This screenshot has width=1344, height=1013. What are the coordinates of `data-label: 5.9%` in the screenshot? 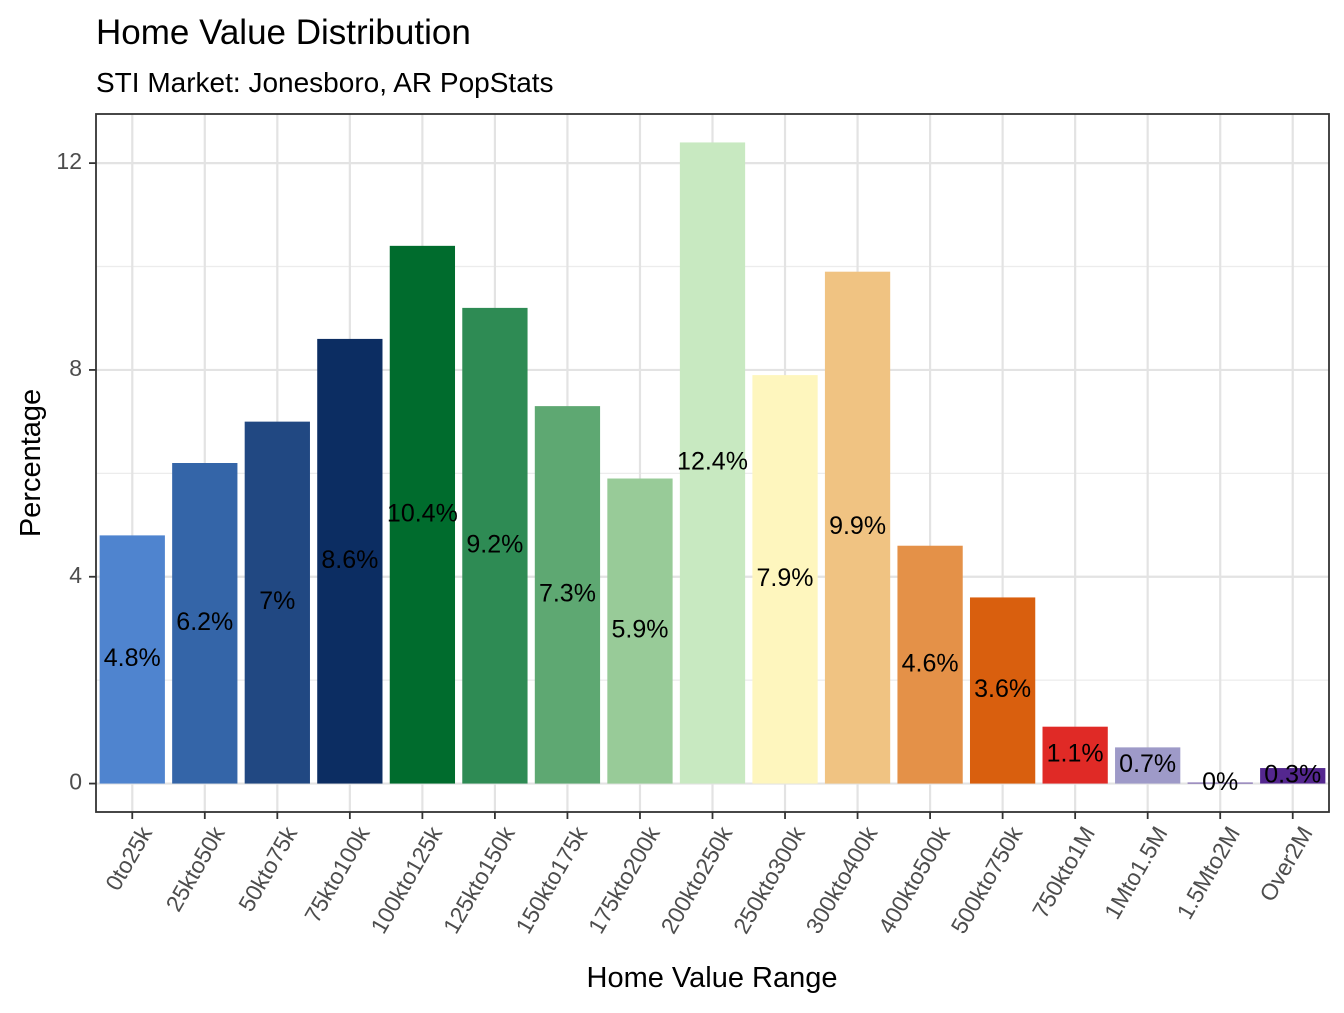 It's located at (639, 630).